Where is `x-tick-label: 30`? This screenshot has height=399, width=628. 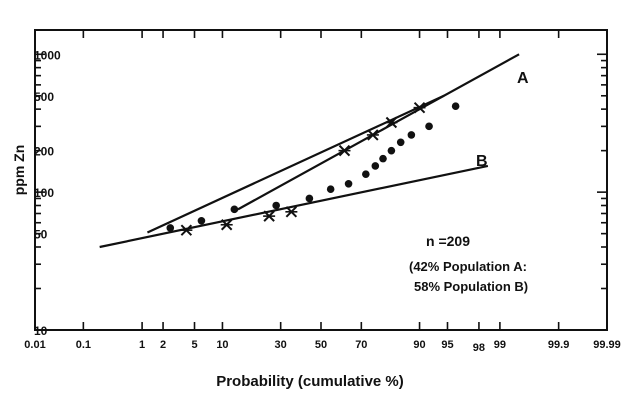 x-tick-label: 30 is located at coordinates (281, 345).